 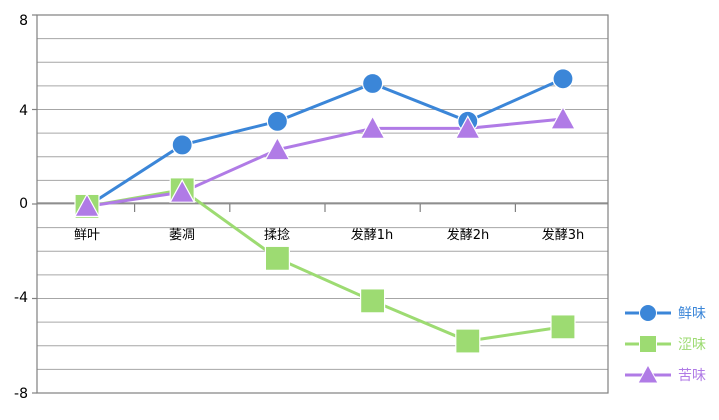 I want to click on x-category-label: 发酵3h, so click(x=563, y=235).